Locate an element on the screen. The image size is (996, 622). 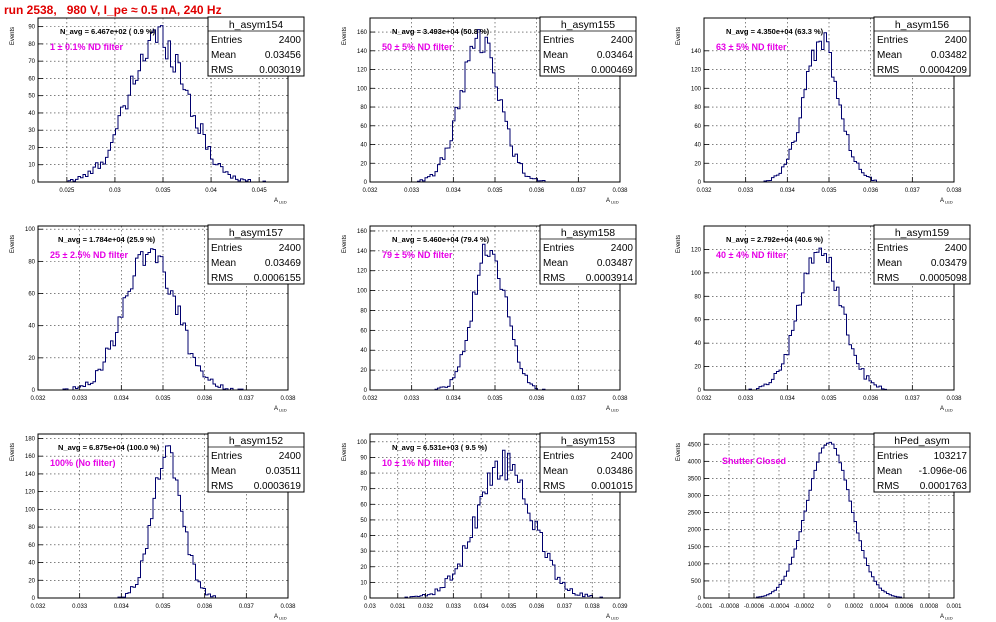
stats-value: 2400 is located at coordinates (290, 40).